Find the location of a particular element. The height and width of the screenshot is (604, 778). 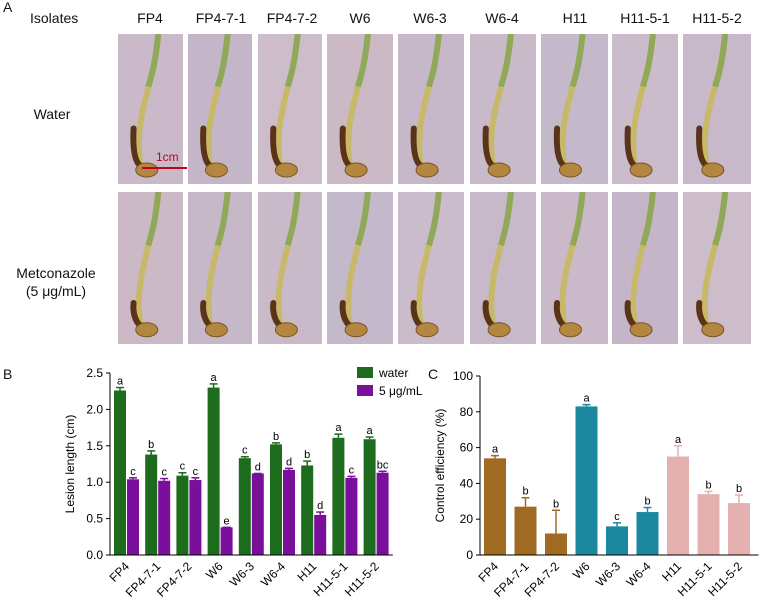

row-label-water: Water is located at coordinates (52, 114).